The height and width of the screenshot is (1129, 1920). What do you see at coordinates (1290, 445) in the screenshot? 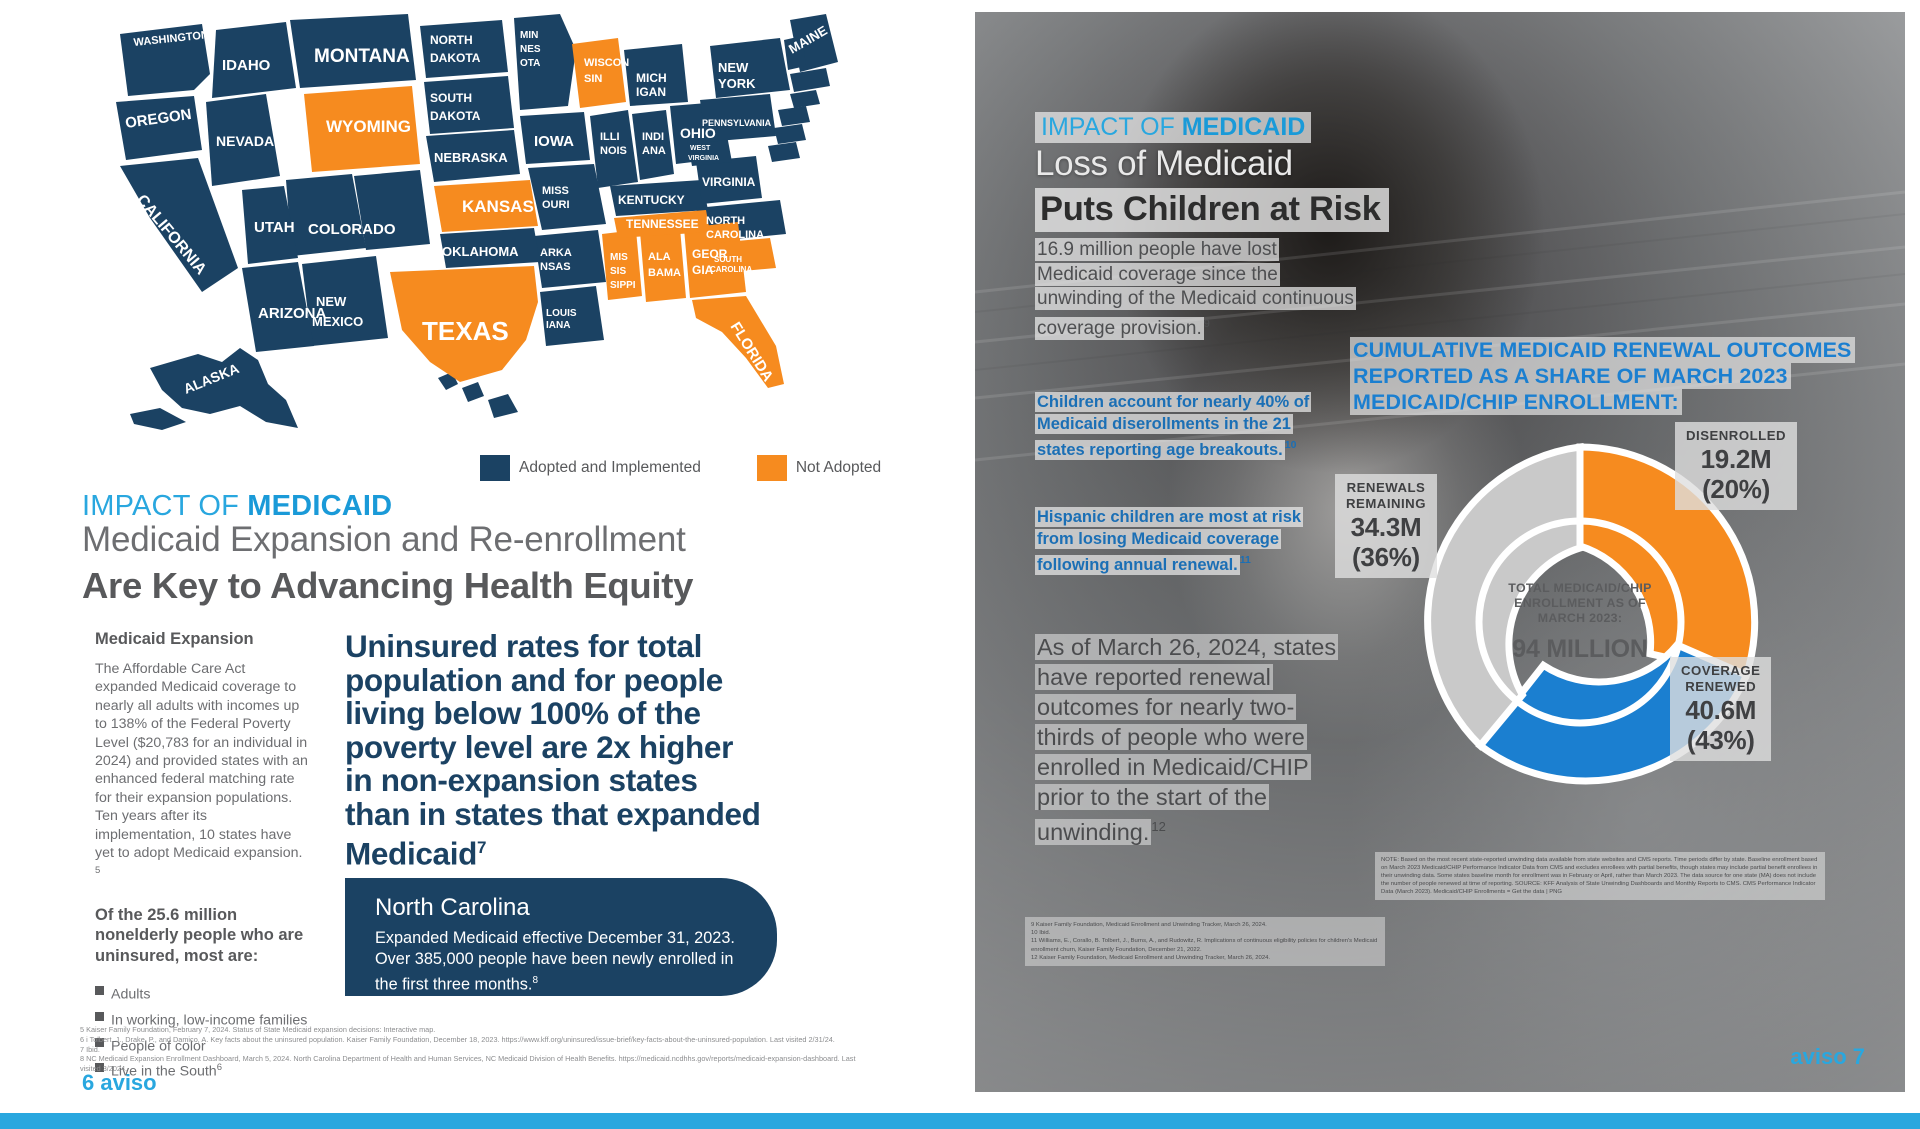
I see `blue-stat-1-footnote: 10` at bounding box center [1290, 445].